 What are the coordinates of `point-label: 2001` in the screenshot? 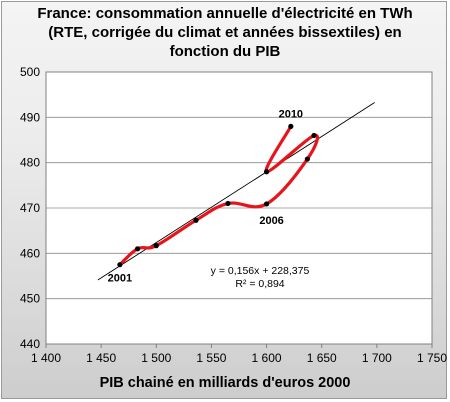 It's located at (120, 279).